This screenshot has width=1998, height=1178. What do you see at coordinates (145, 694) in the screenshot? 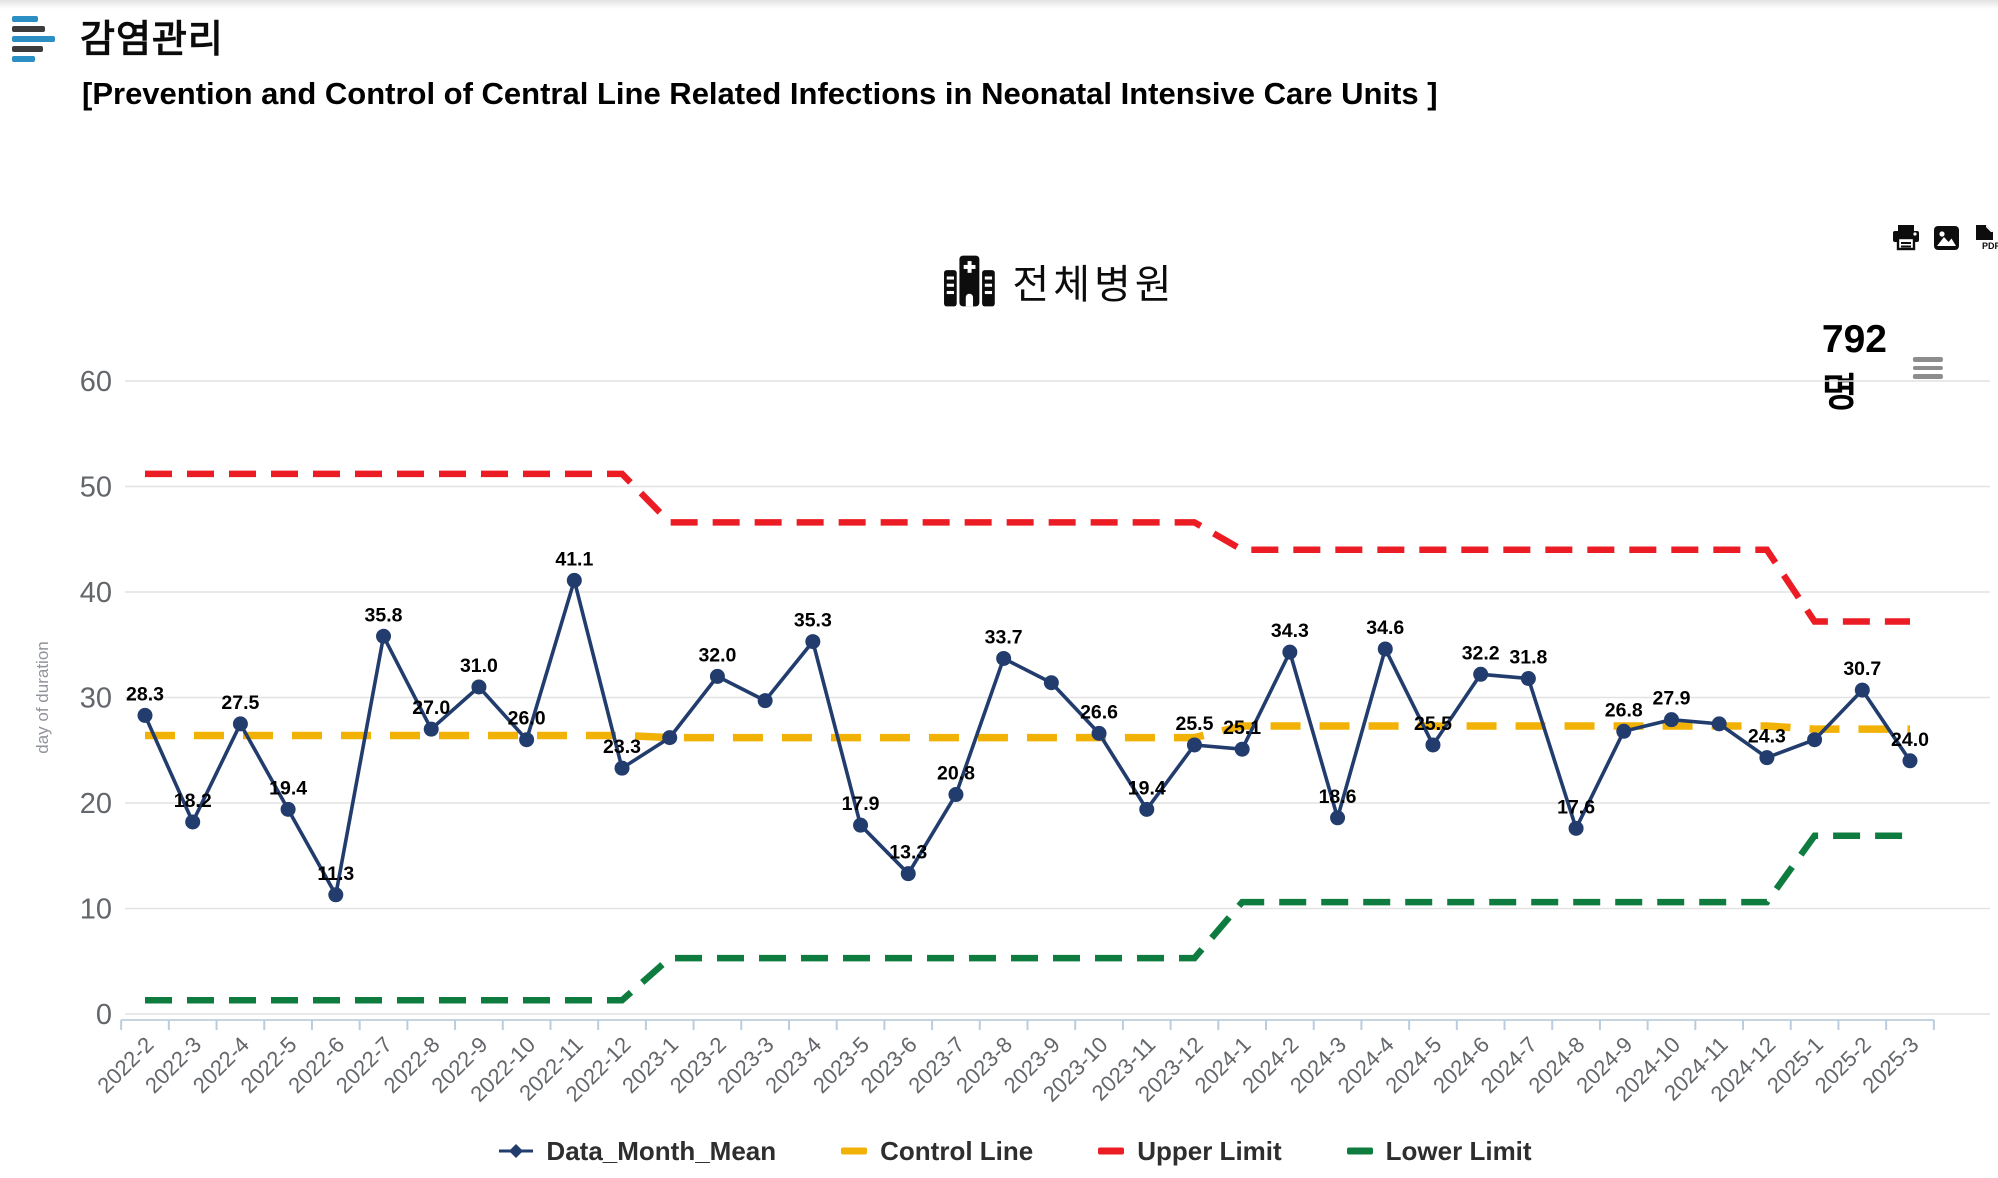
I see `data-point-label: 28.3` at bounding box center [145, 694].